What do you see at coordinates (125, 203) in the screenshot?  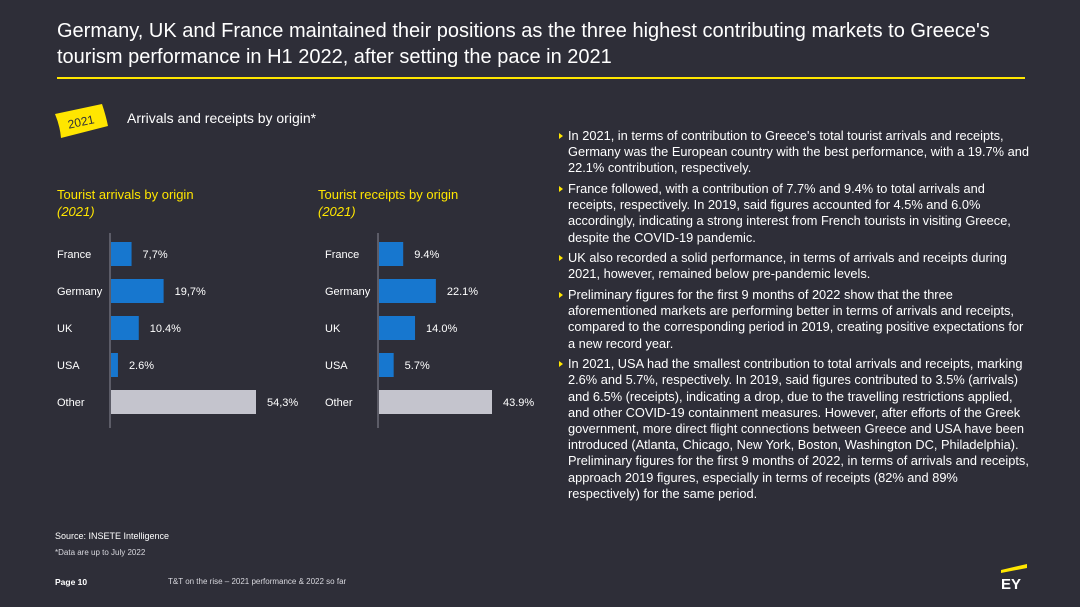 I see `arrivals-chart-title-block: Tourist arrivals by origin (2021)` at bounding box center [125, 203].